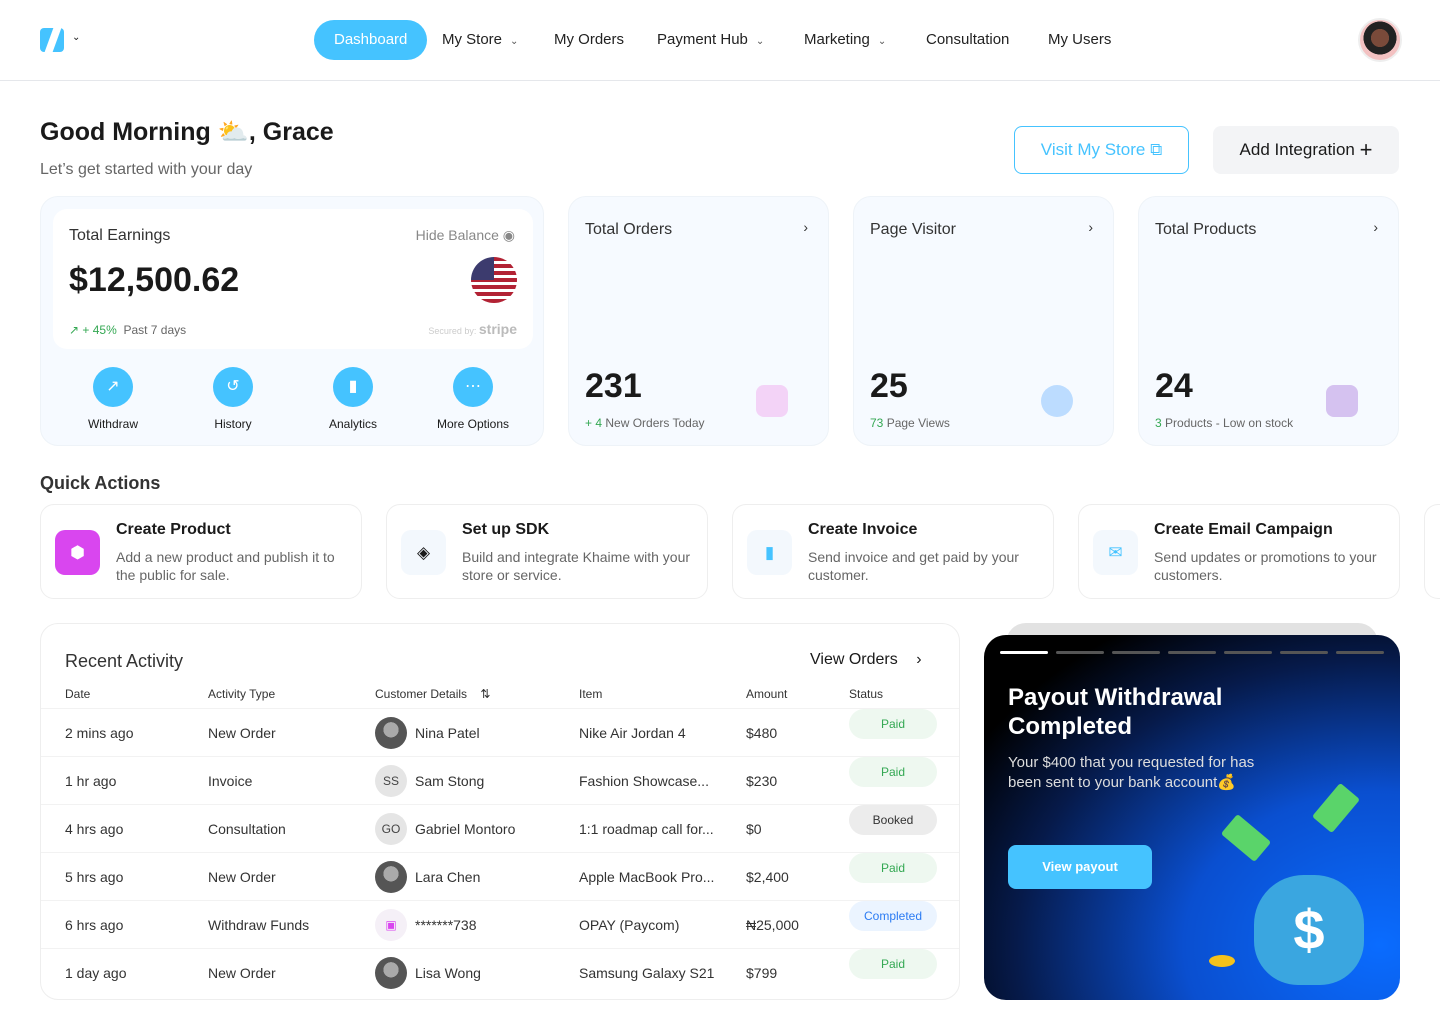 The width and height of the screenshot is (1440, 1024). What do you see at coordinates (1306, 150) in the screenshot?
I see `add-integration-button: Add Integration +` at bounding box center [1306, 150].